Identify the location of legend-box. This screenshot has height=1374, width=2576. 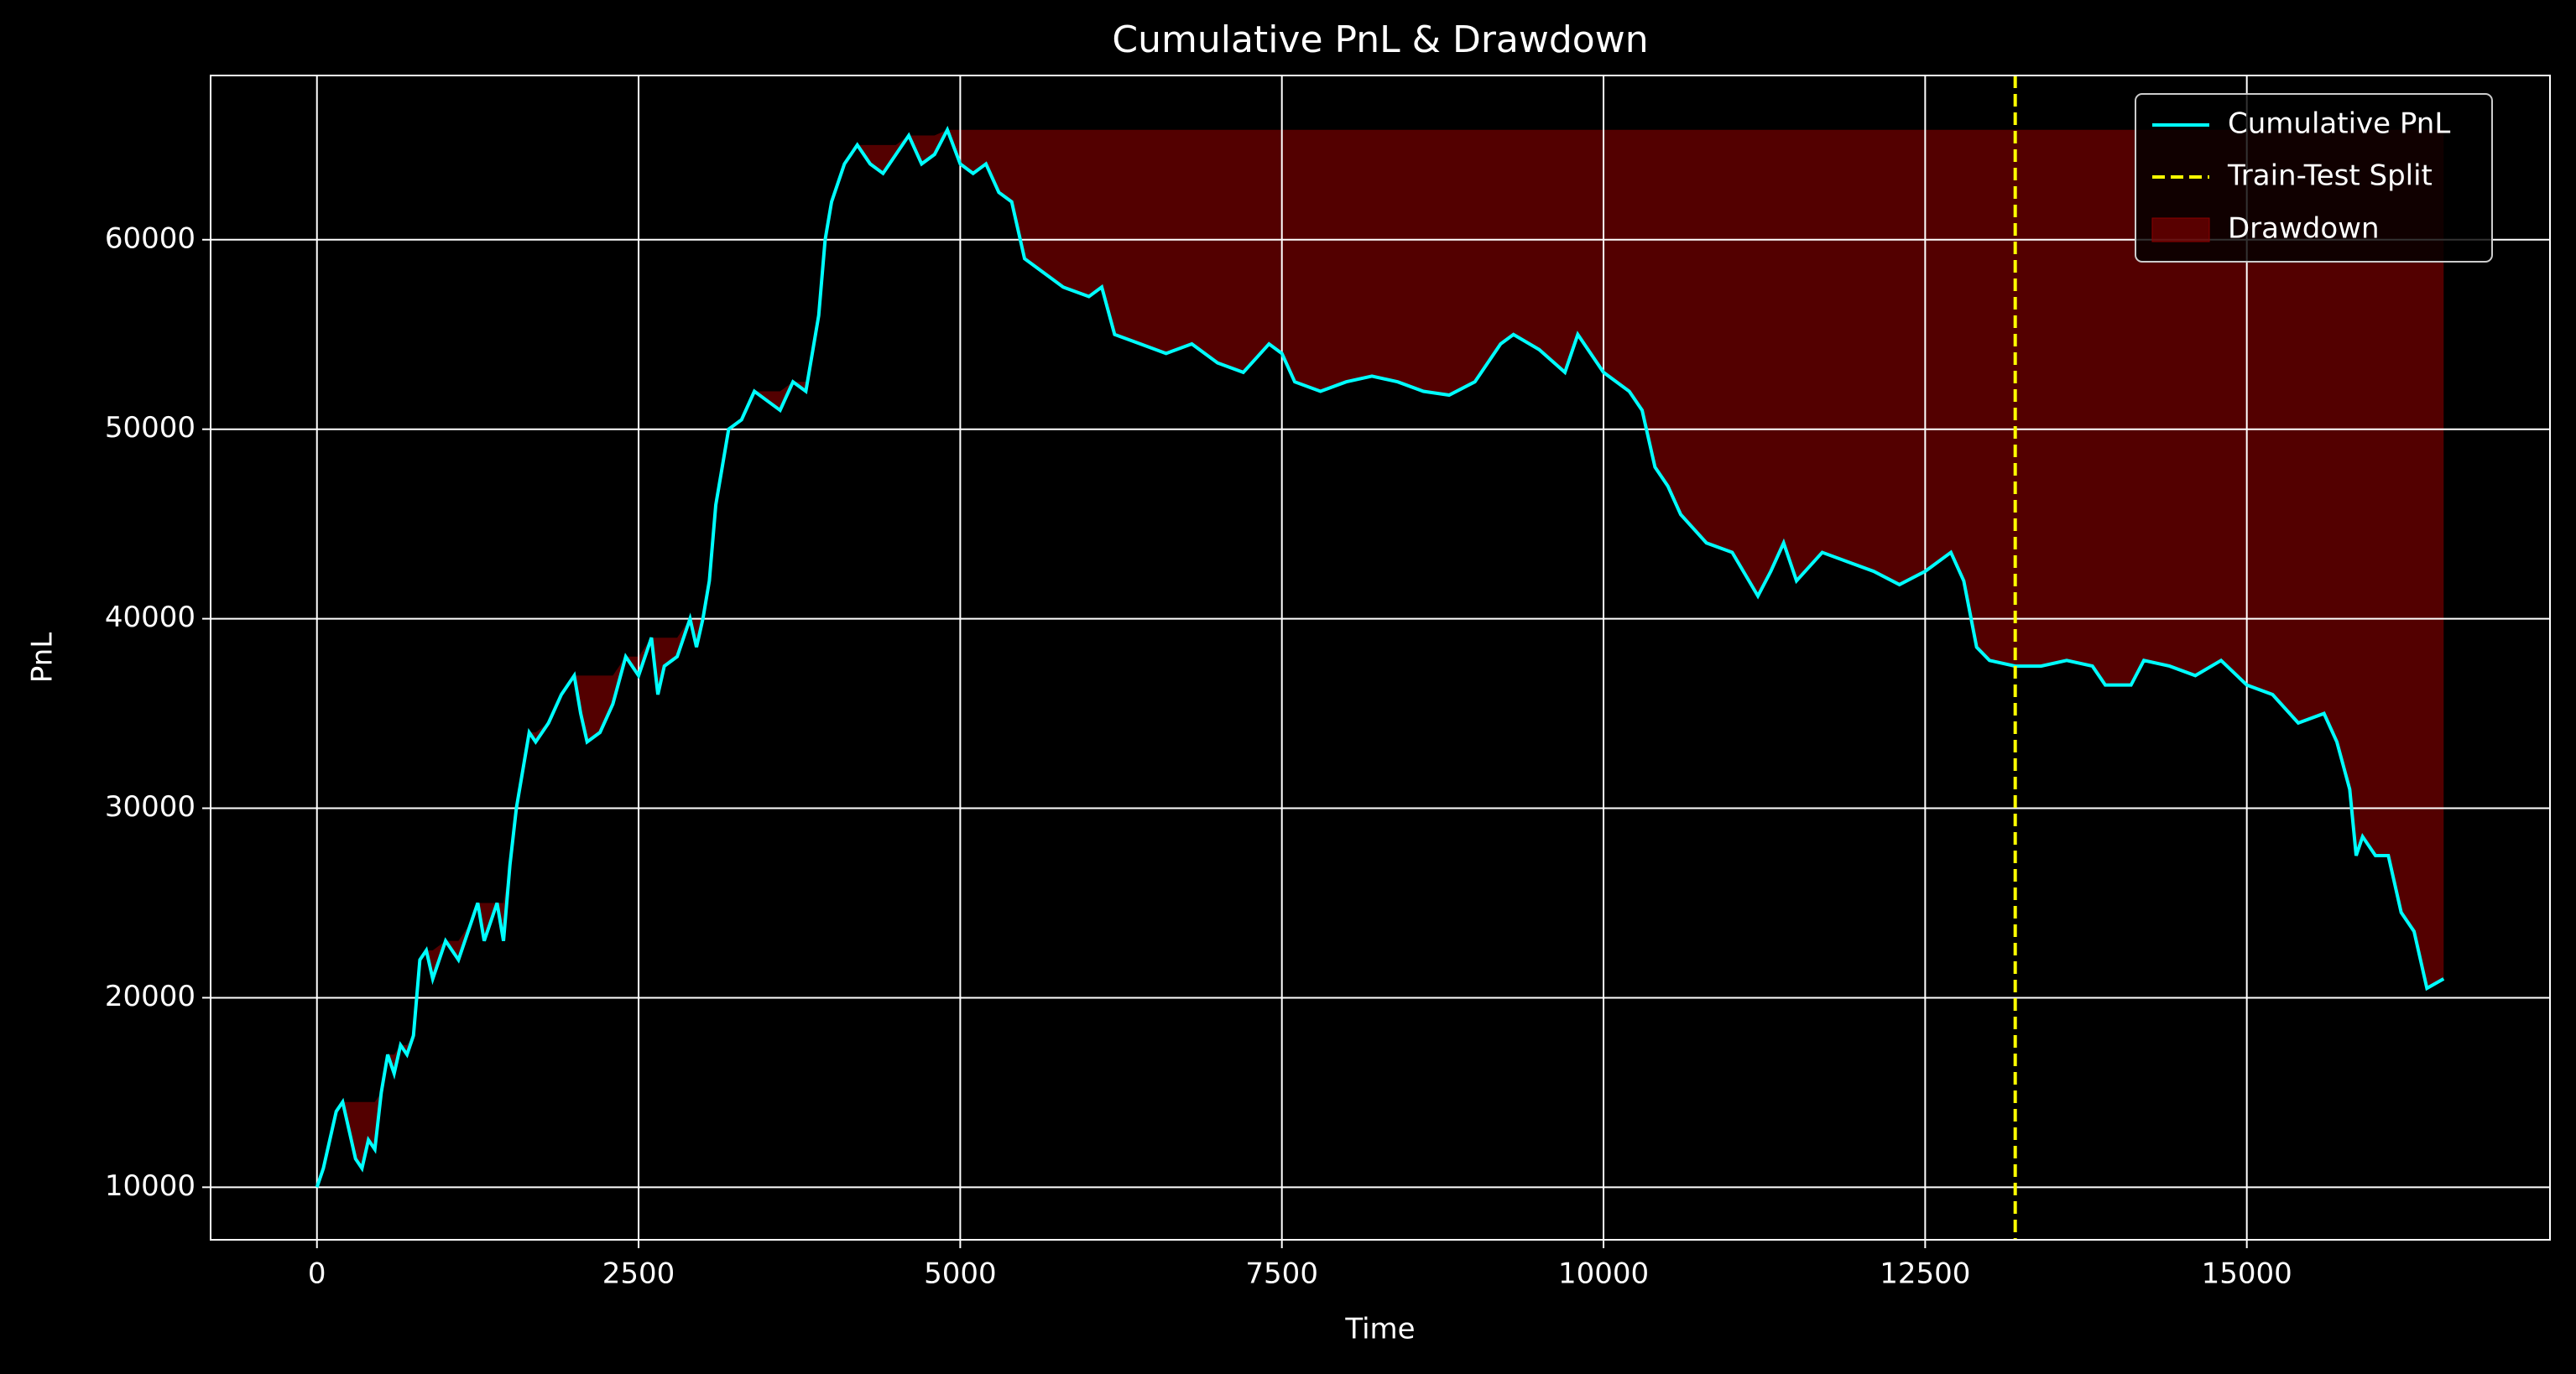
(2314, 178).